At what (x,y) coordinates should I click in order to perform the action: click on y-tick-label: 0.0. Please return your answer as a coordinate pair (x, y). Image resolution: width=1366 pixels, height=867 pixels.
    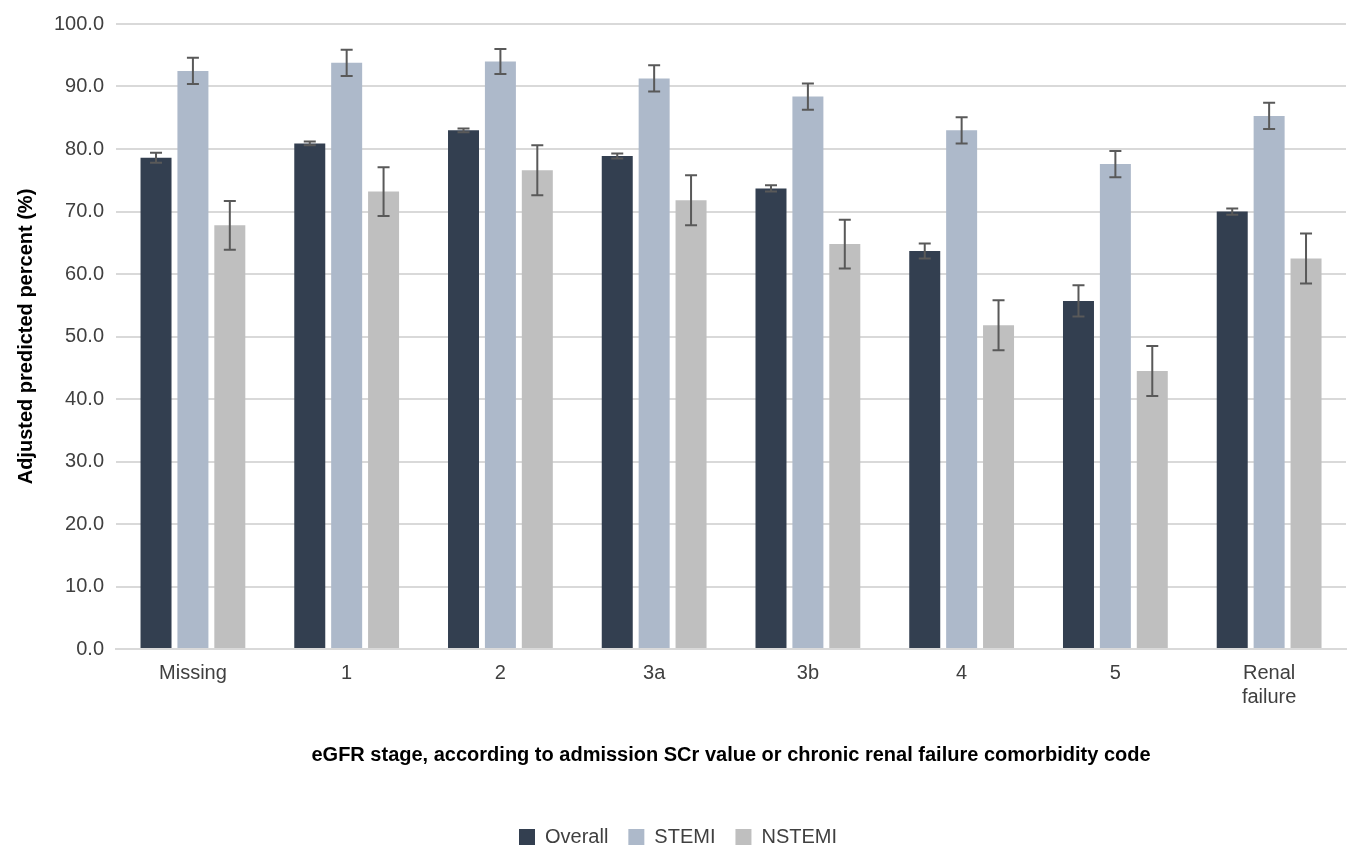
    Looking at the image, I should click on (90, 647).